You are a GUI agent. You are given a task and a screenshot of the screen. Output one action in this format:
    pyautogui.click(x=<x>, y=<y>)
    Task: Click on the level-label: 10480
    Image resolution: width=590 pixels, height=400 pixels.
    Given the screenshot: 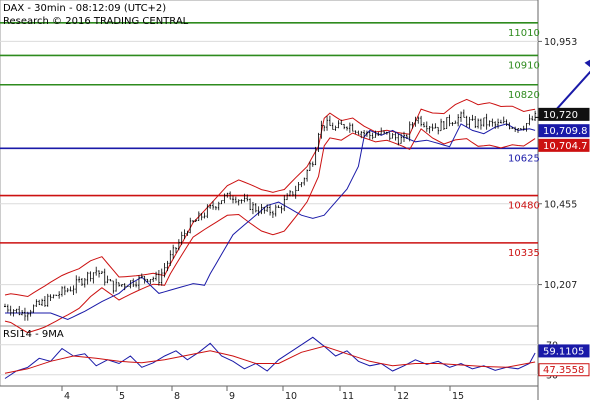 What is the action you would take?
    pyautogui.click(x=524, y=206)
    